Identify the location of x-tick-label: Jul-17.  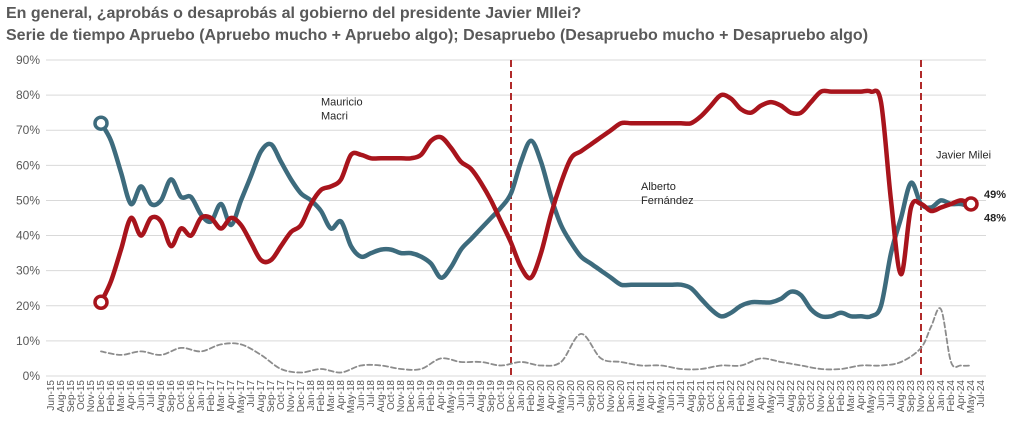
(251, 394).